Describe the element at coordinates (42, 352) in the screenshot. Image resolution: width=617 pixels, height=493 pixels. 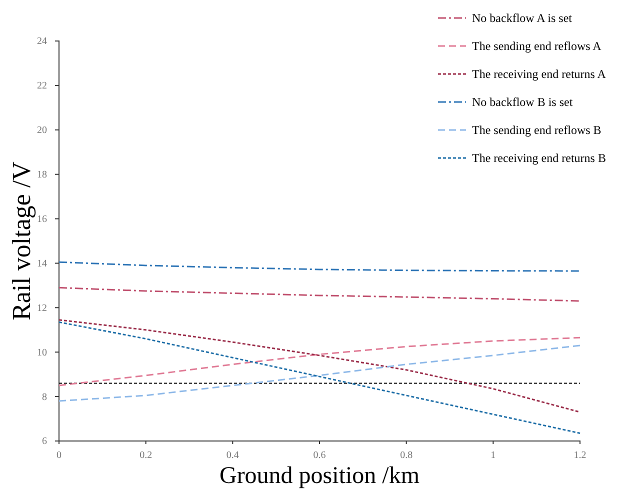
I see `y-tick-label: 10` at that location.